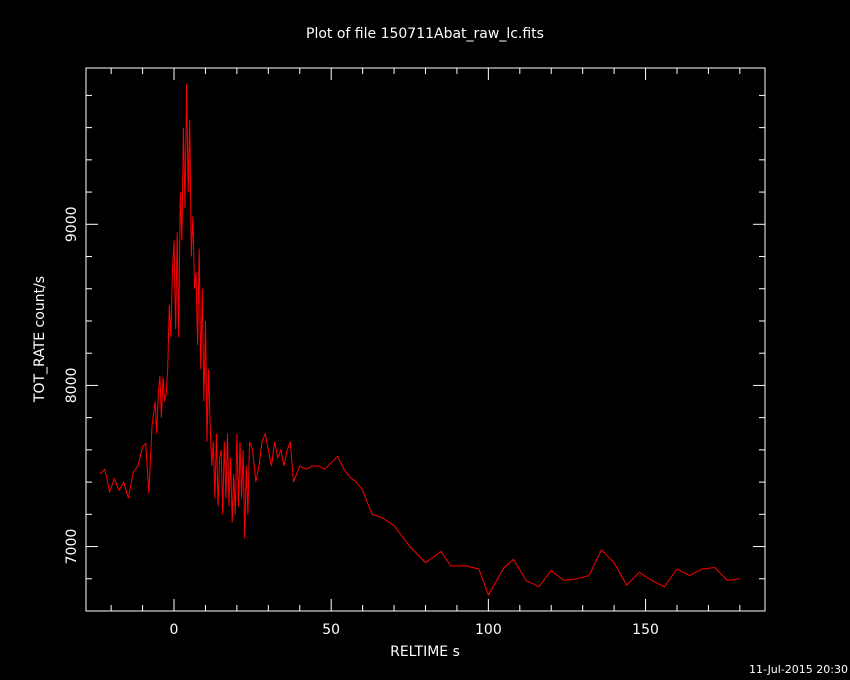 Image resolution: width=850 pixels, height=680 pixels. What do you see at coordinates (40, 339) in the screenshot?
I see `y-axis-label: TOT_RATE count/s` at bounding box center [40, 339].